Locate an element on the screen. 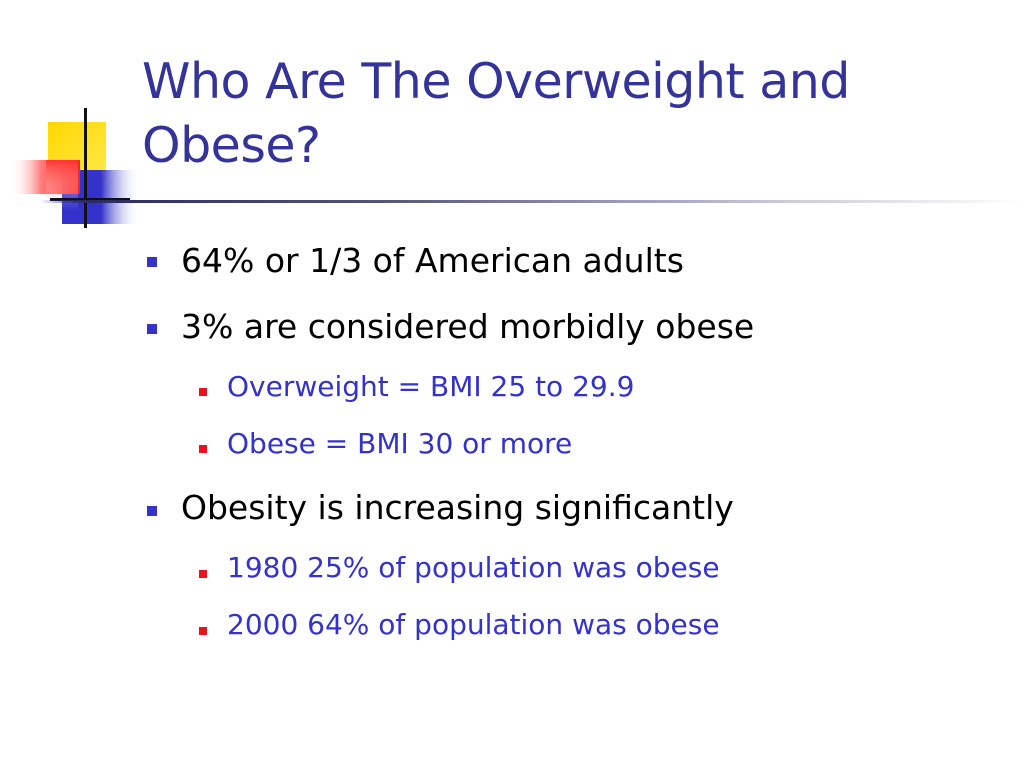 The height and width of the screenshot is (768, 1024). title-divider is located at coordinates (532, 201).